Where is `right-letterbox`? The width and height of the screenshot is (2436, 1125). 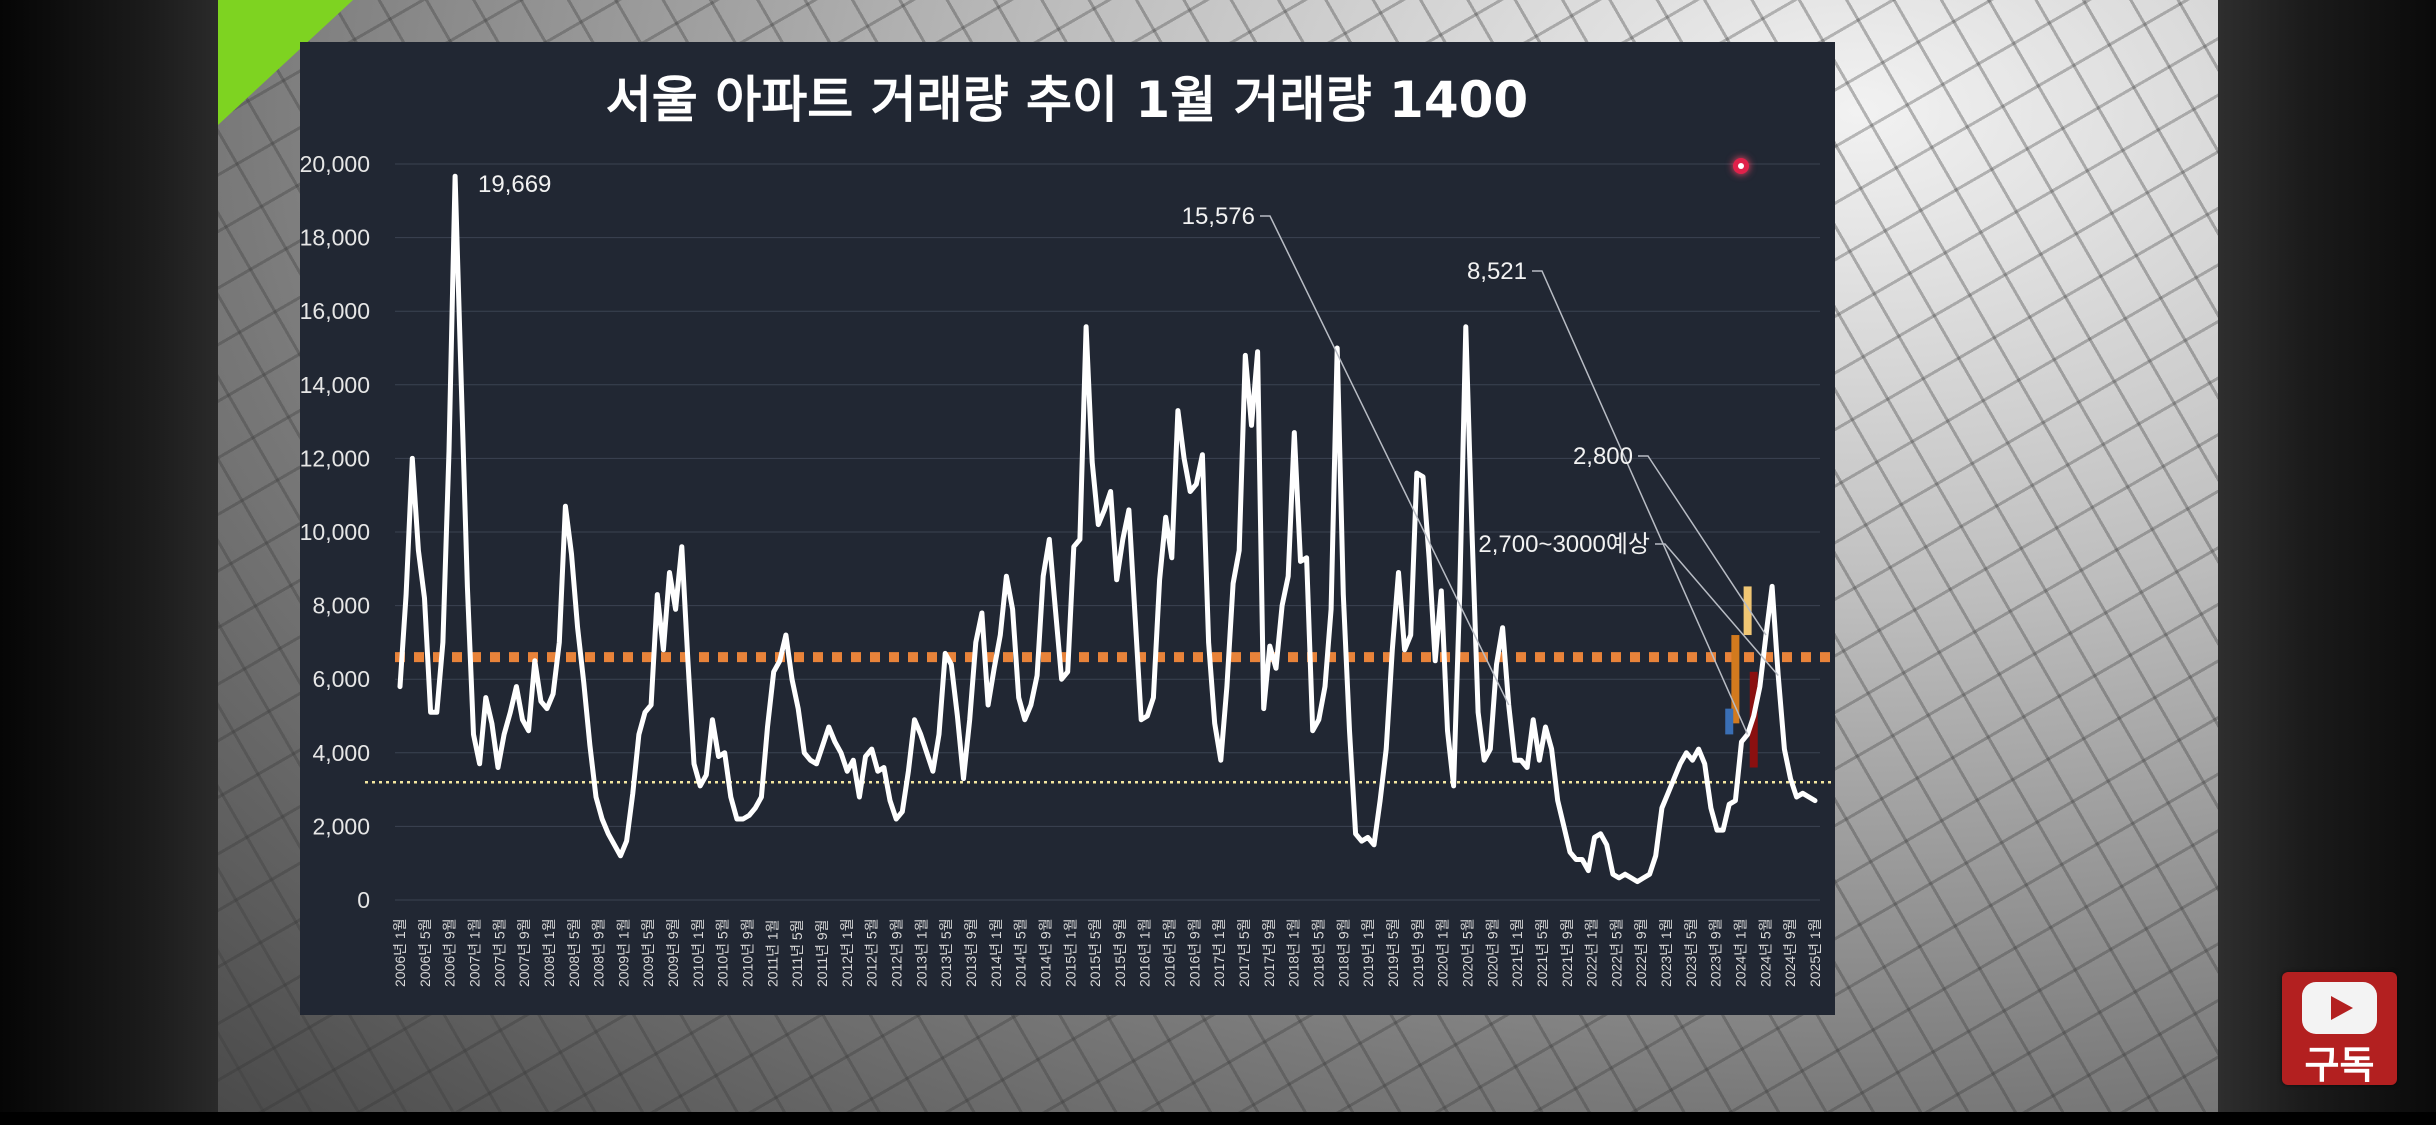 right-letterbox is located at coordinates (2327, 562).